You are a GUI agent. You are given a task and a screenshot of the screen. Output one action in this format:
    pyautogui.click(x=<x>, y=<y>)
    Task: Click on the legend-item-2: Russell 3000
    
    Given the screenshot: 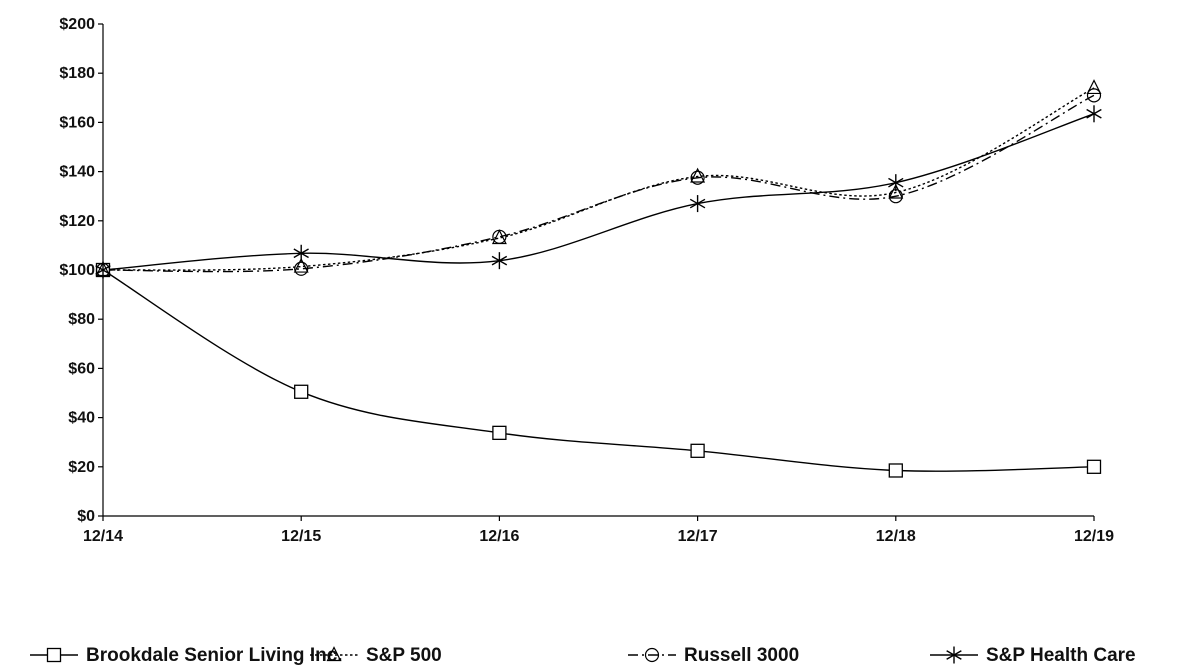 What is the action you would take?
    pyautogui.click(x=713, y=655)
    